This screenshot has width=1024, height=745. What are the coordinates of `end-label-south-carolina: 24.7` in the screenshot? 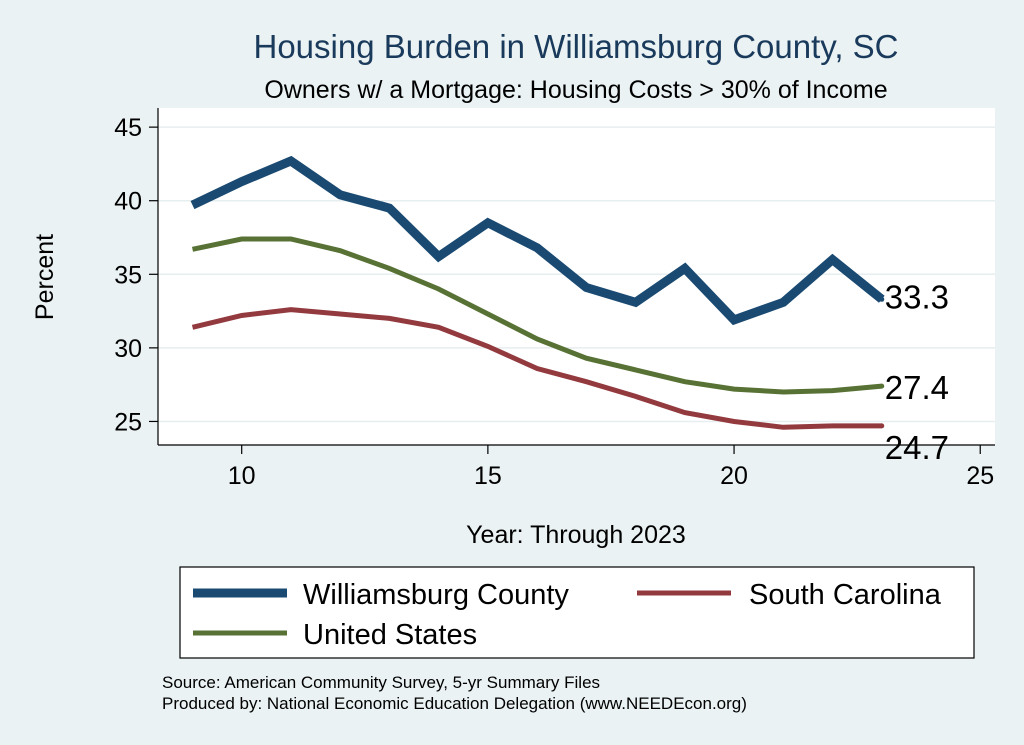 It's located at (917, 447).